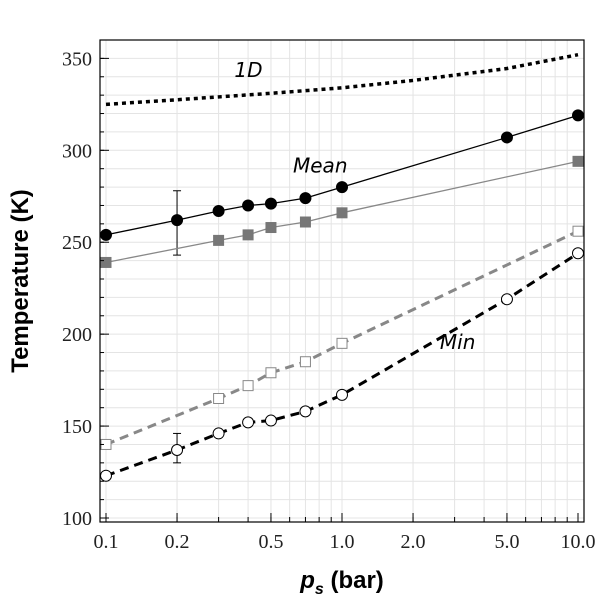 The image size is (600, 602). I want to click on x-tick-label: 5.0, so click(506, 542).